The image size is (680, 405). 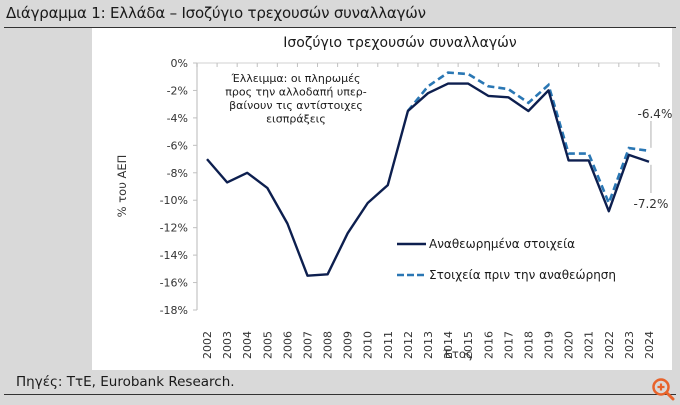 What do you see at coordinates (649, 345) in the screenshot?
I see `x-tick-label: 2024` at bounding box center [649, 345].